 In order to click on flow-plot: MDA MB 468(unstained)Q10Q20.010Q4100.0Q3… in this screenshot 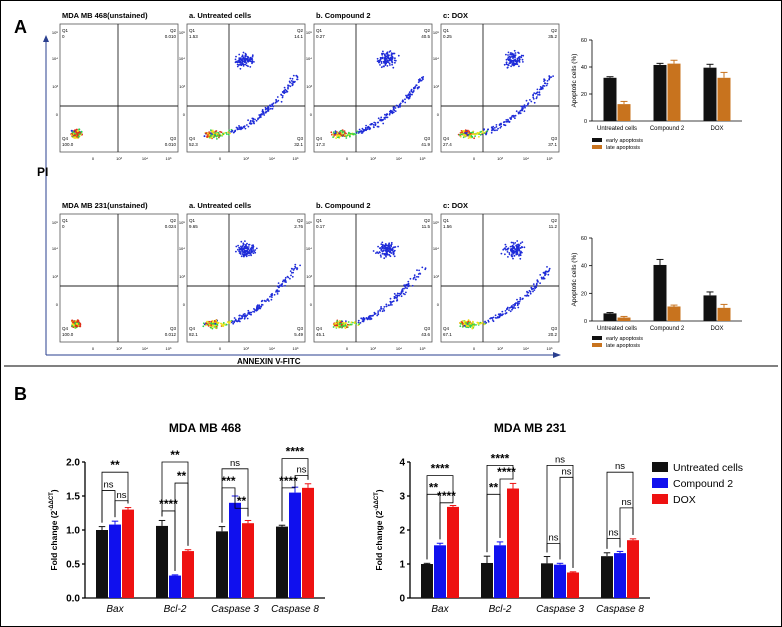, I will do `click(115, 86)`.